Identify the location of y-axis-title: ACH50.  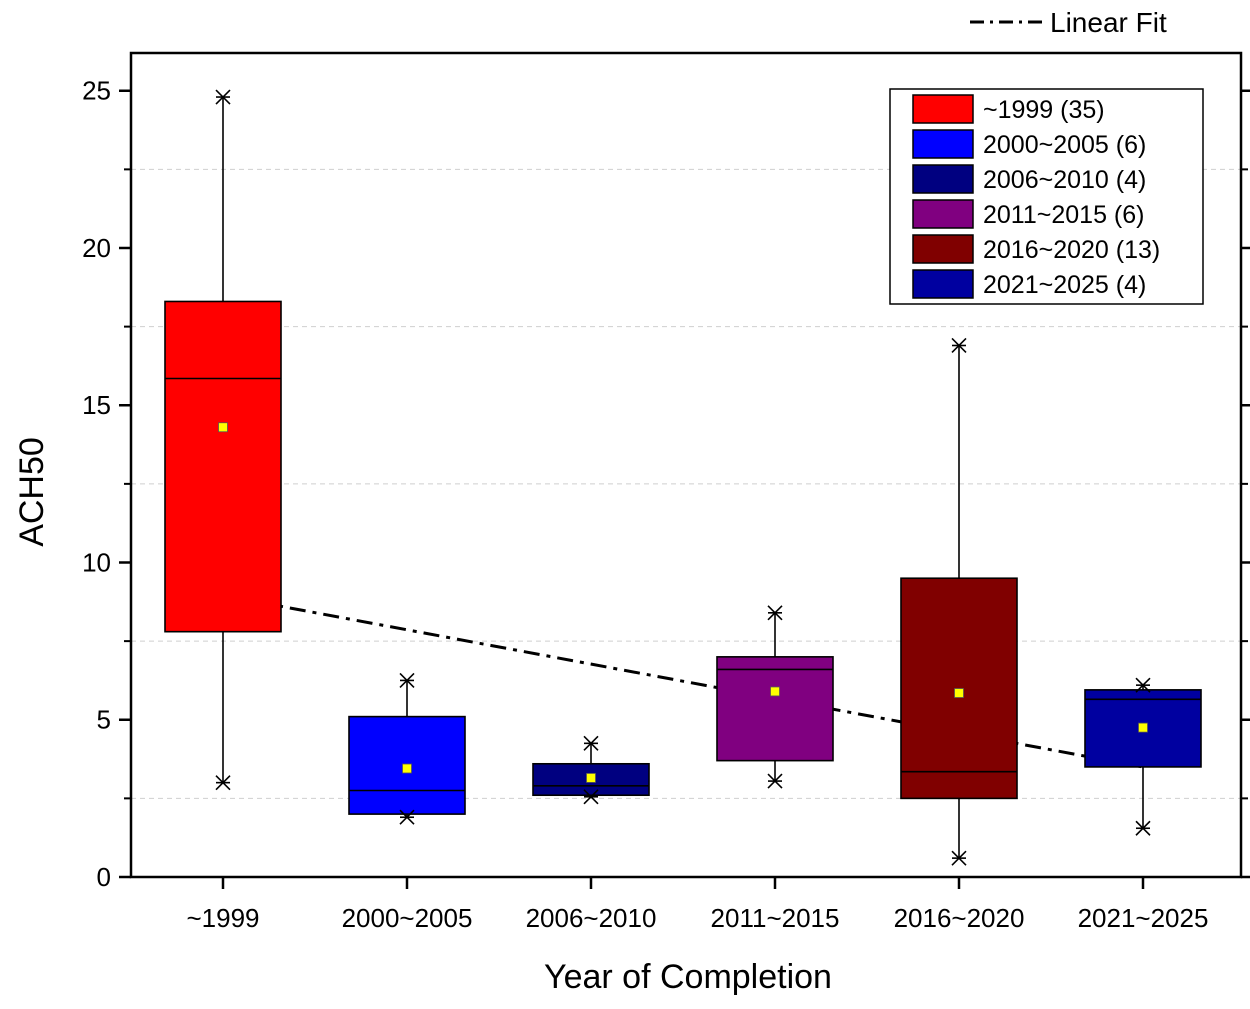
(32, 492).